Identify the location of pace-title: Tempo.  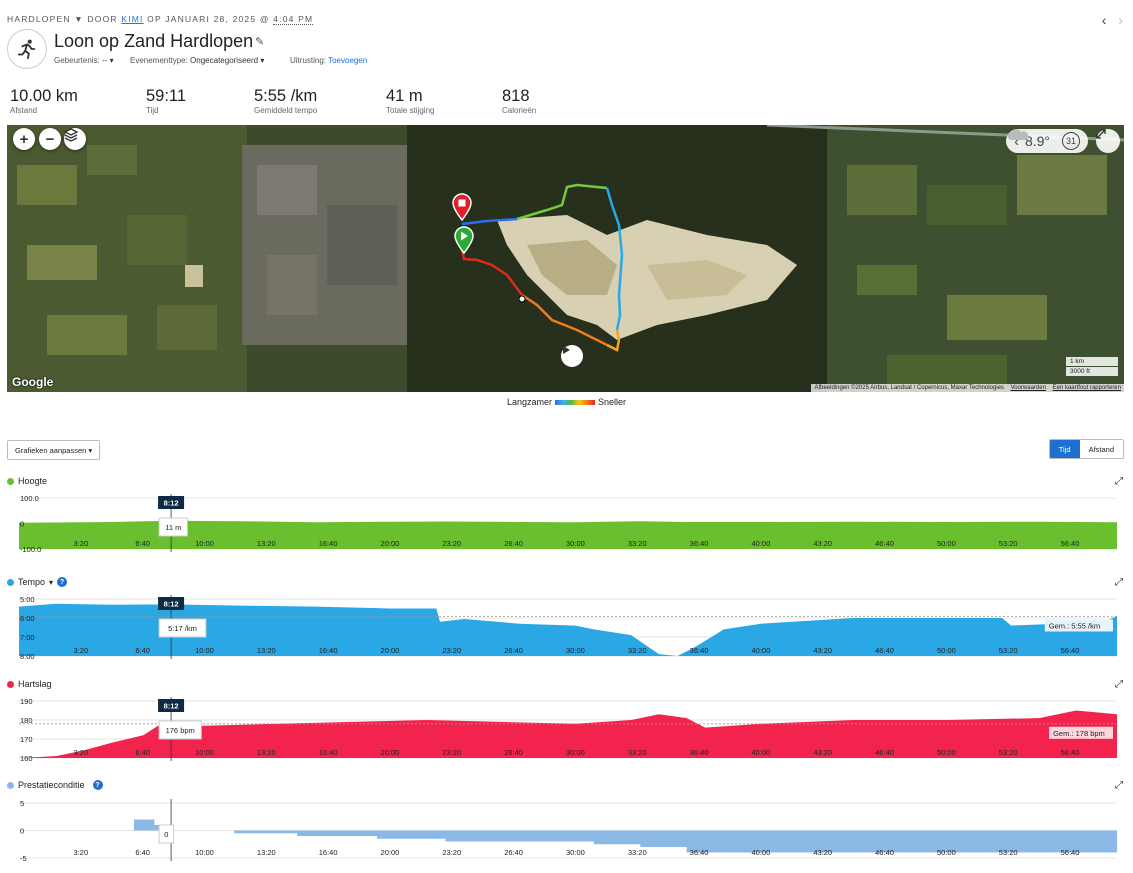
(32, 582).